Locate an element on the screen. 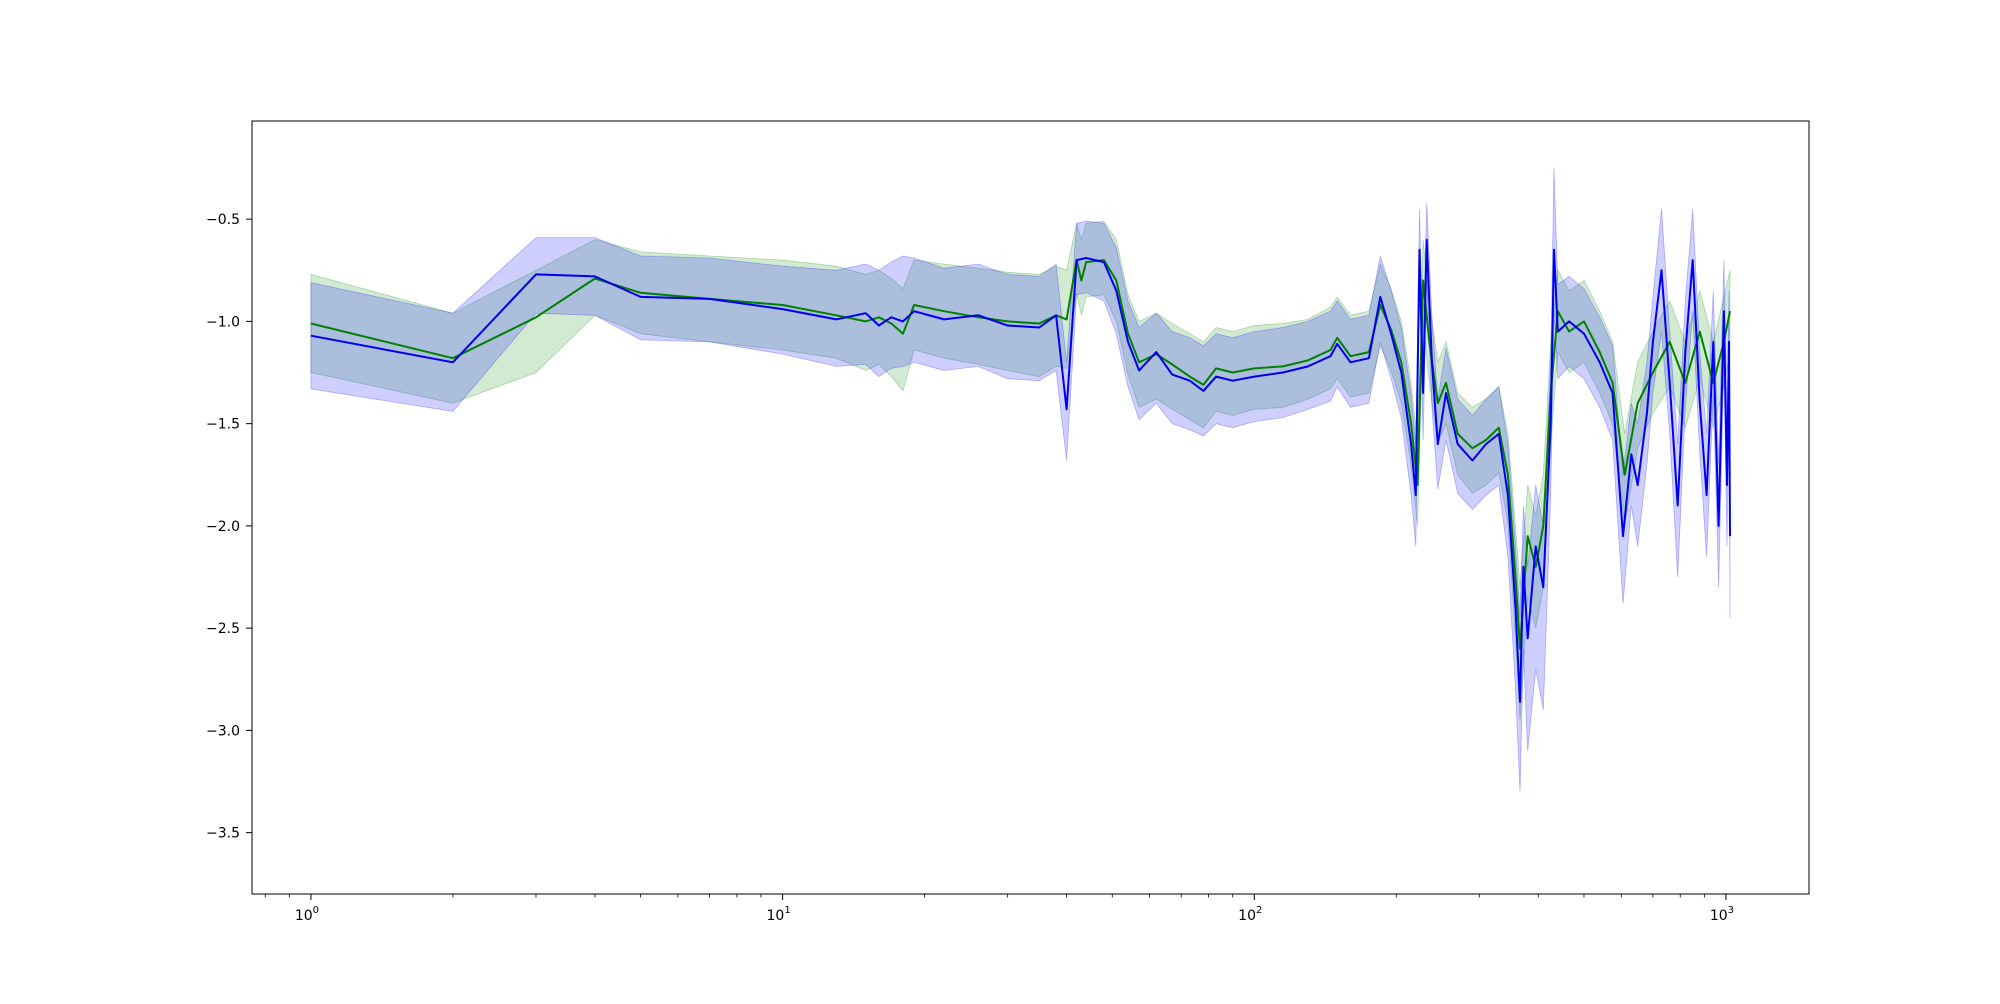 The height and width of the screenshot is (1004, 2000). x-tick-label: 10¹ is located at coordinates (778, 914).